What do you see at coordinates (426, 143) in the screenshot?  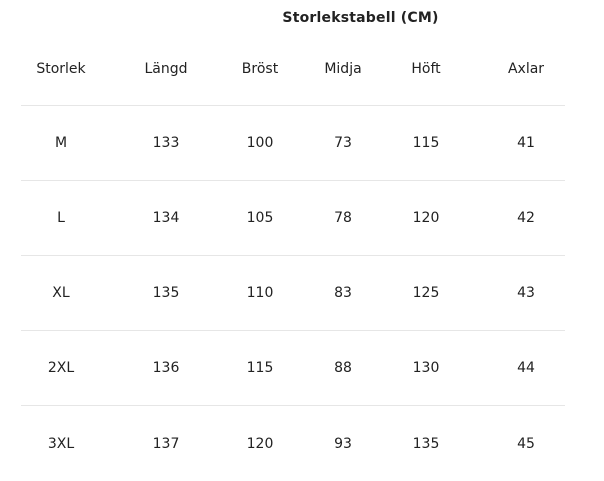 I see `cell-hip: 115` at bounding box center [426, 143].